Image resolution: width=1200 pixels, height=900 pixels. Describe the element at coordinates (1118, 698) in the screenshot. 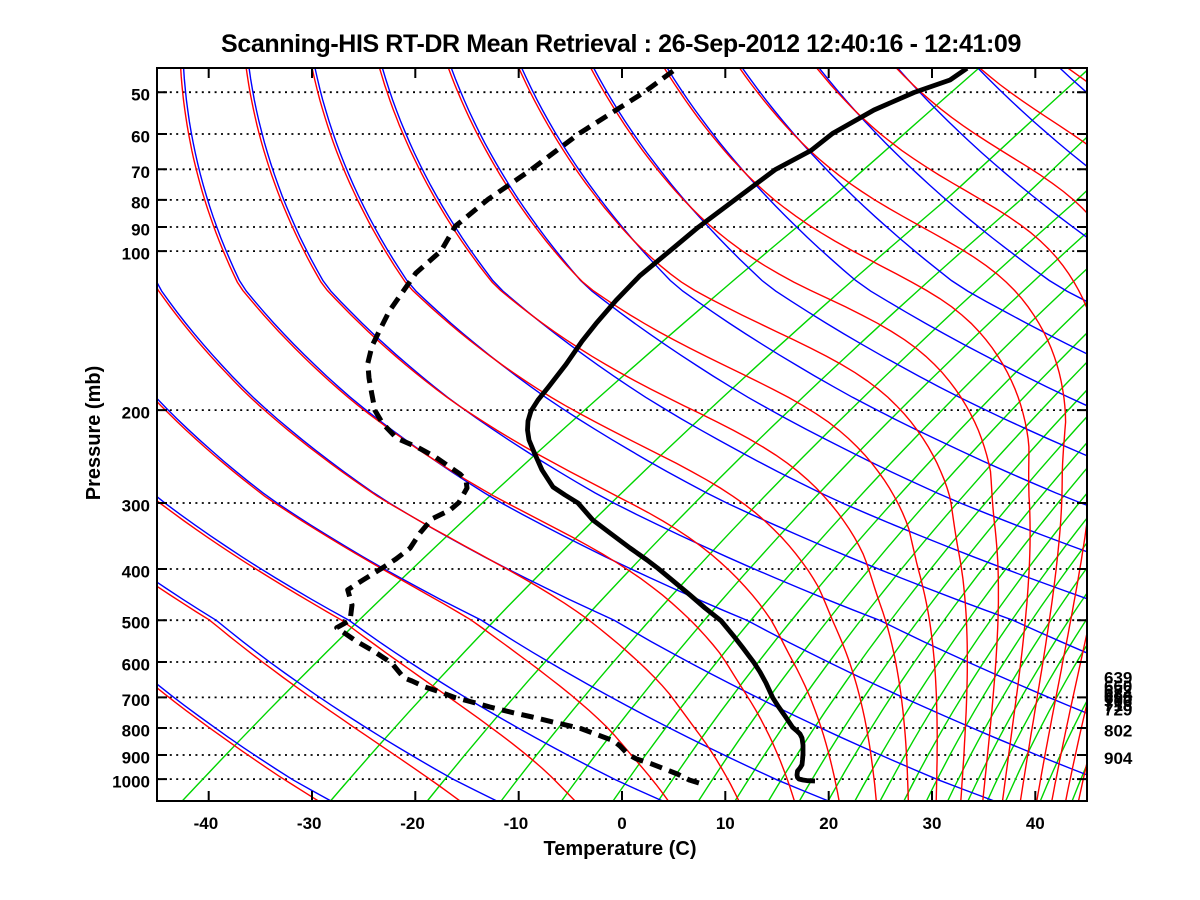

I see `svg-text: 695` at that location.